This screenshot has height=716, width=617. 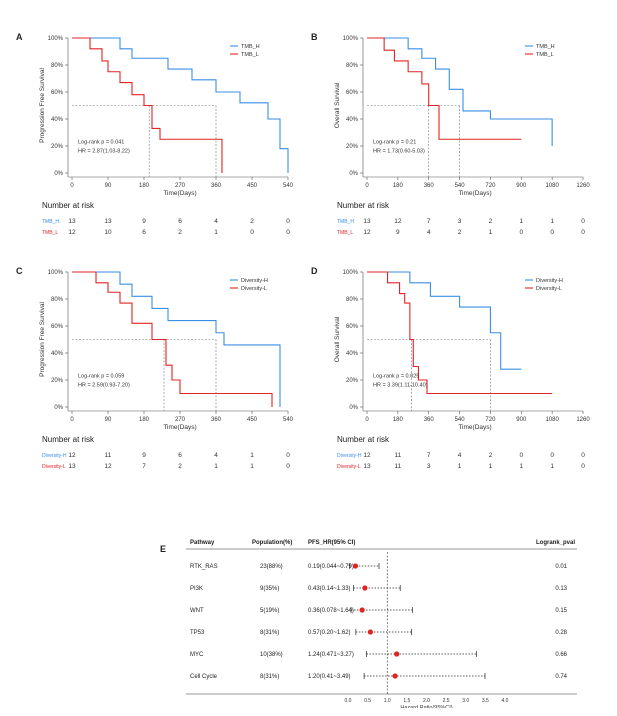 What do you see at coordinates (398, 232) in the screenshot?
I see `risk-value: 9` at bounding box center [398, 232].